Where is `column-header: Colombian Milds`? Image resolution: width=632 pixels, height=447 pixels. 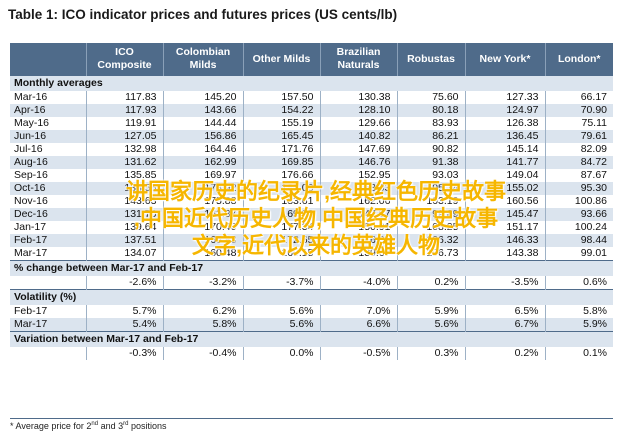 column-header: Colombian Milds is located at coordinates (203, 59).